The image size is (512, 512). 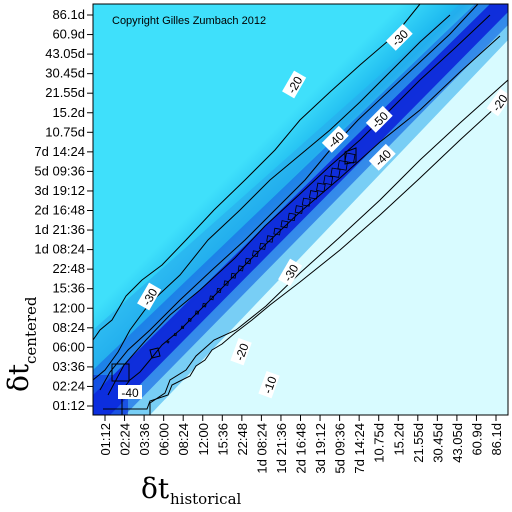 What do you see at coordinates (203, 439) in the screenshot?
I see `x-tick-label: 12:00` at bounding box center [203, 439].